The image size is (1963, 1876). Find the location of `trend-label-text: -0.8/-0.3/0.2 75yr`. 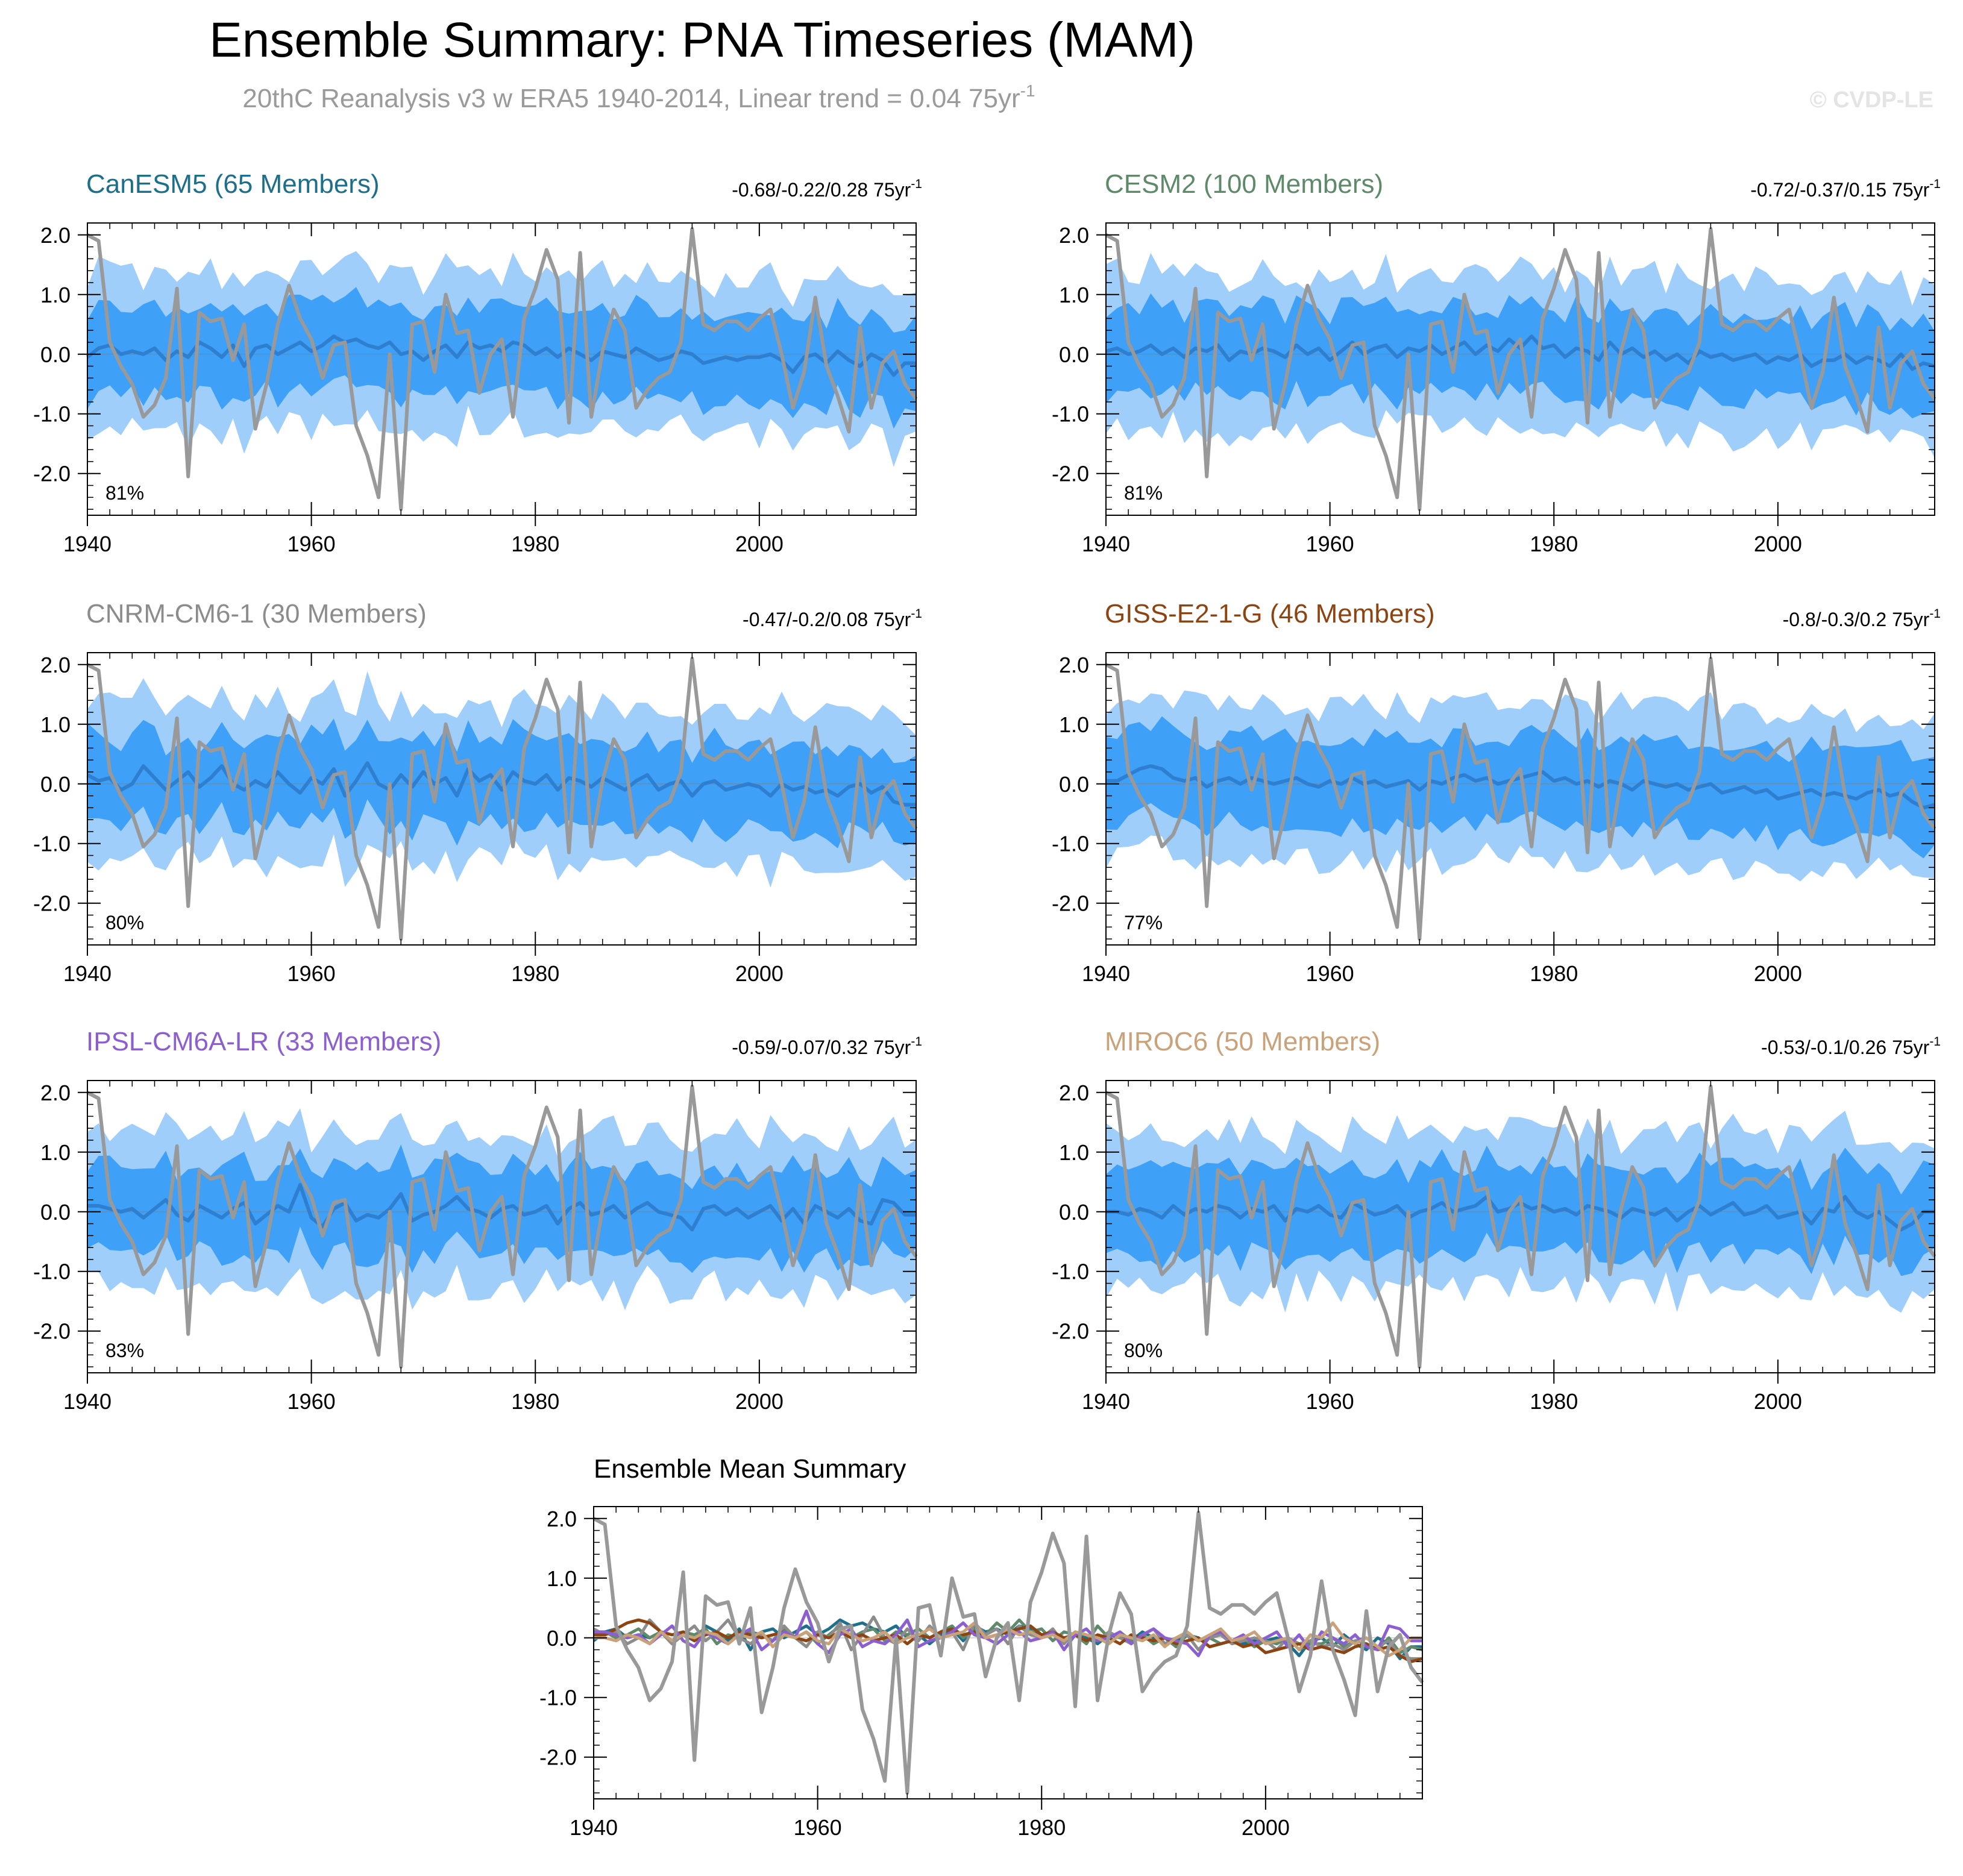

trend-label-text: -0.8/-0.3/0.2 75yr is located at coordinates (1856, 619).